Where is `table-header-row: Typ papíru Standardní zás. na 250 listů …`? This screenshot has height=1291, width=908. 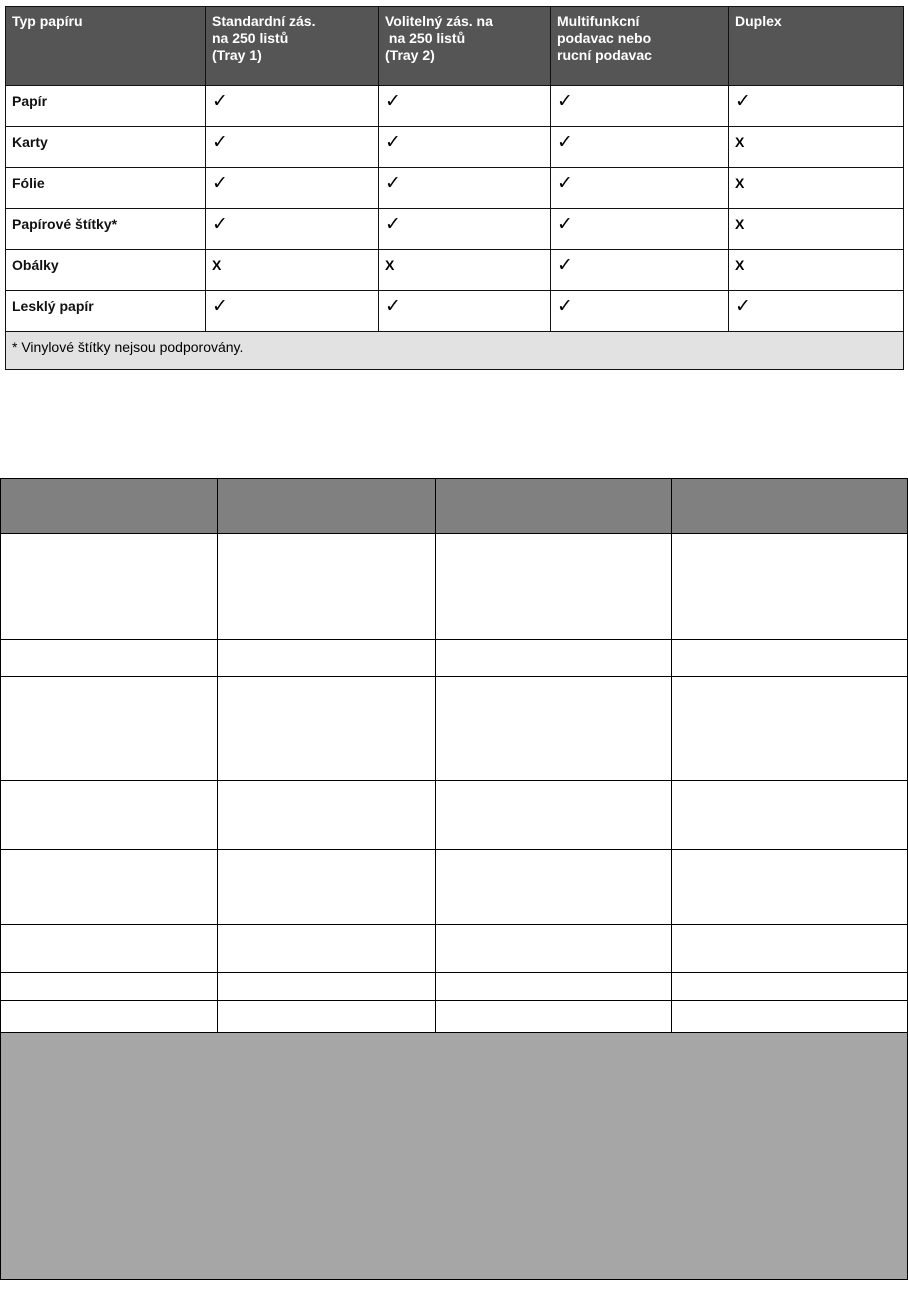
table-header-row: Typ papíru Standardní zás. na 250 listů … is located at coordinates (454, 46).